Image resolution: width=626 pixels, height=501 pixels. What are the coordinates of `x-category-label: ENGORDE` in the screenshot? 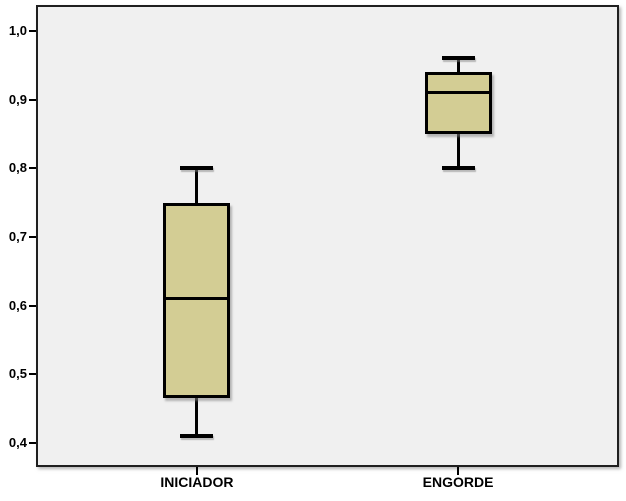 It's located at (458, 482).